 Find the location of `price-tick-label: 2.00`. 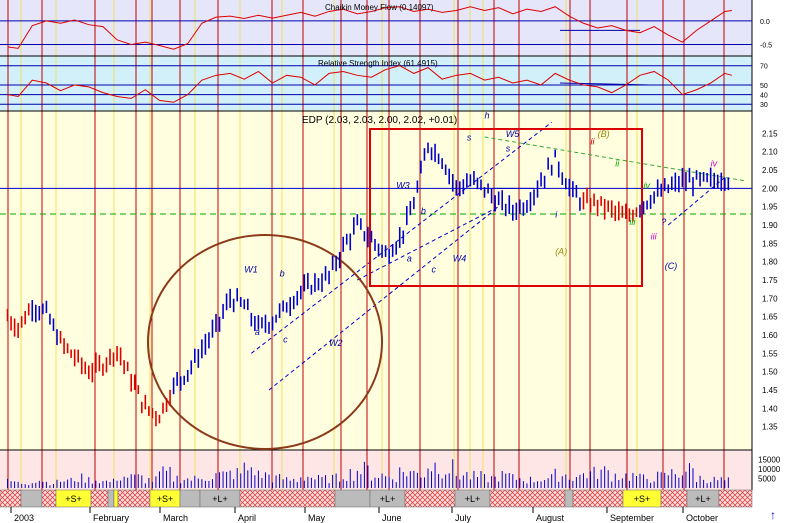

price-tick-label: 2.00 is located at coordinates (770, 188).